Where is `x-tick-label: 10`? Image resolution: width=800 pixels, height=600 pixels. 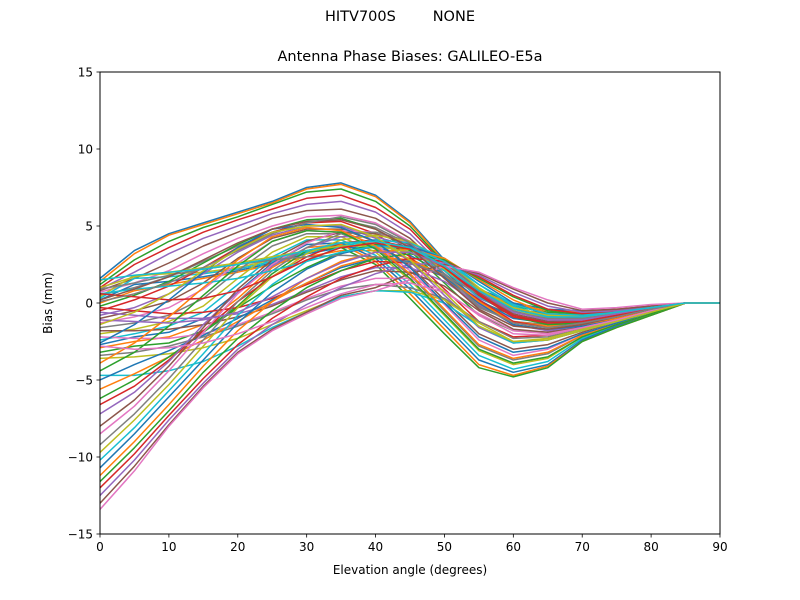 x-tick-label: 10 is located at coordinates (168, 547).